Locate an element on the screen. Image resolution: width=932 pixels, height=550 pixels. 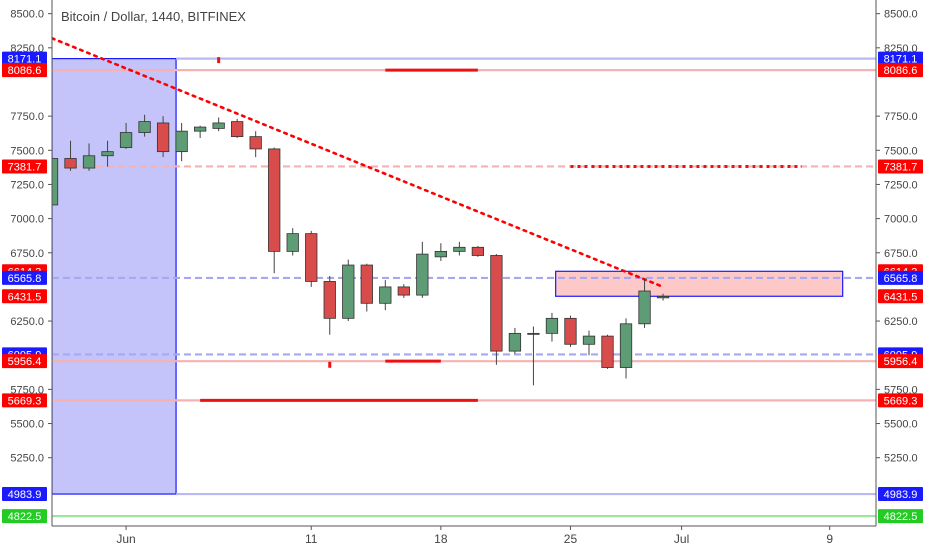
price-label-left: 6431.5 is located at coordinates (25, 297).